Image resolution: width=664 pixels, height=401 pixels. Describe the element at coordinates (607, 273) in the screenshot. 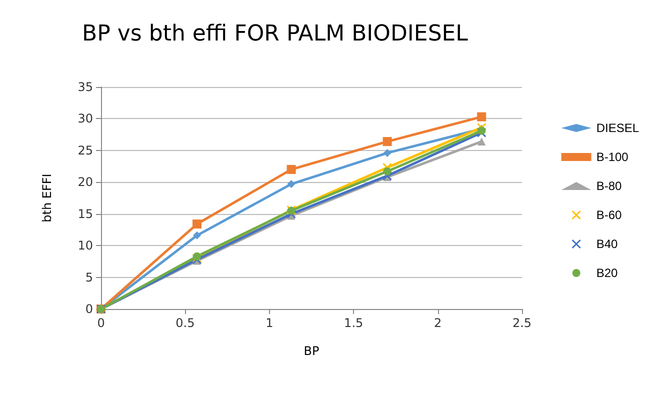

I see `legend-label: B20` at that location.